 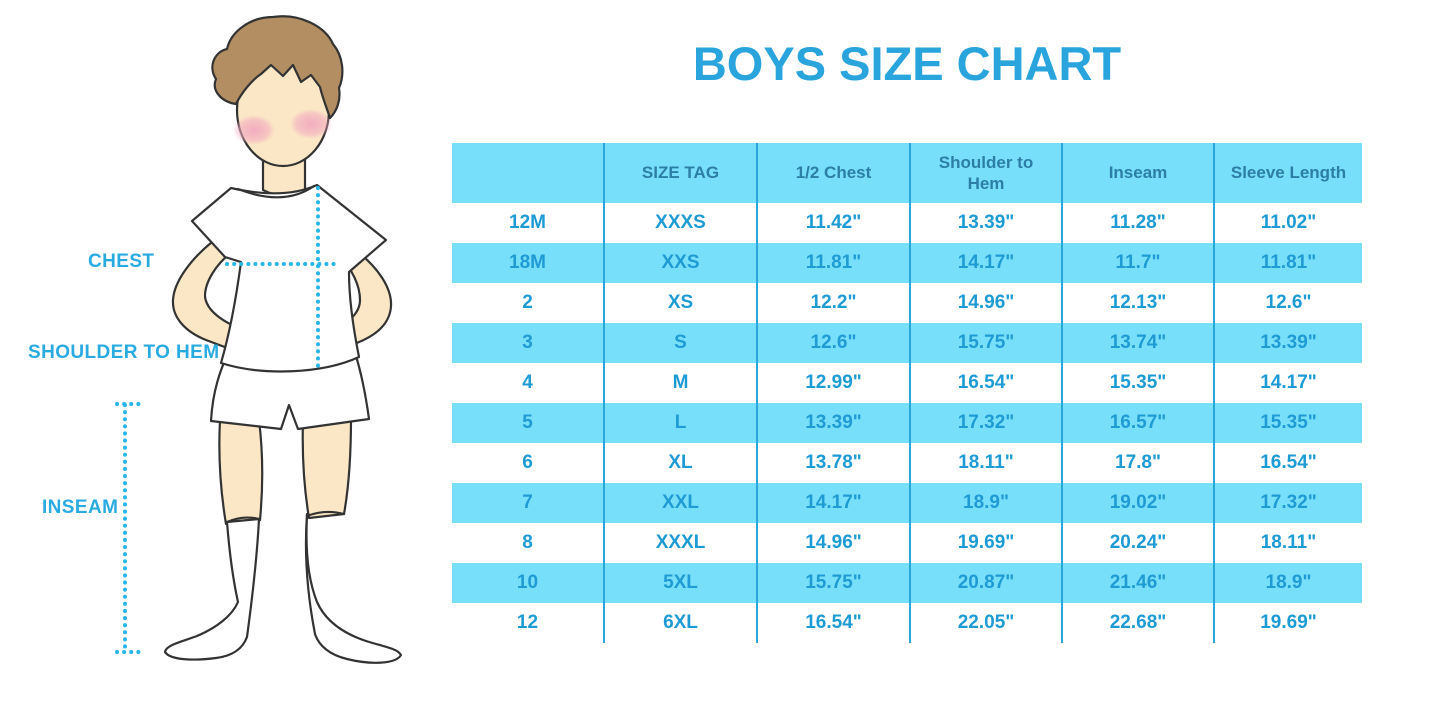 I want to click on header-sleeve-length: Sleeve Length, so click(x=1288, y=173).